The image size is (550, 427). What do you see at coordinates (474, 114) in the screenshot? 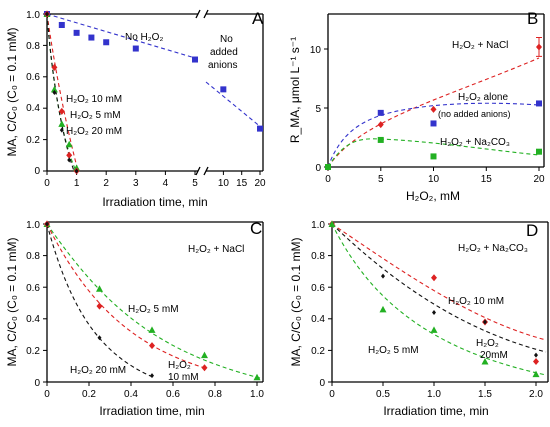
I see `annotation: (no added anions)` at bounding box center [474, 114].